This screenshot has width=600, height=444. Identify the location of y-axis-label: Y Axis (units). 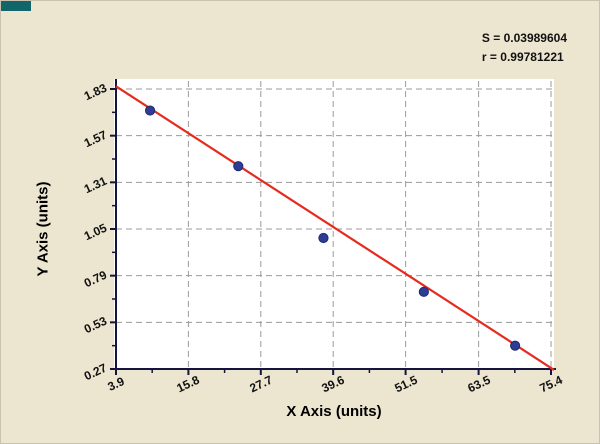
(43, 229).